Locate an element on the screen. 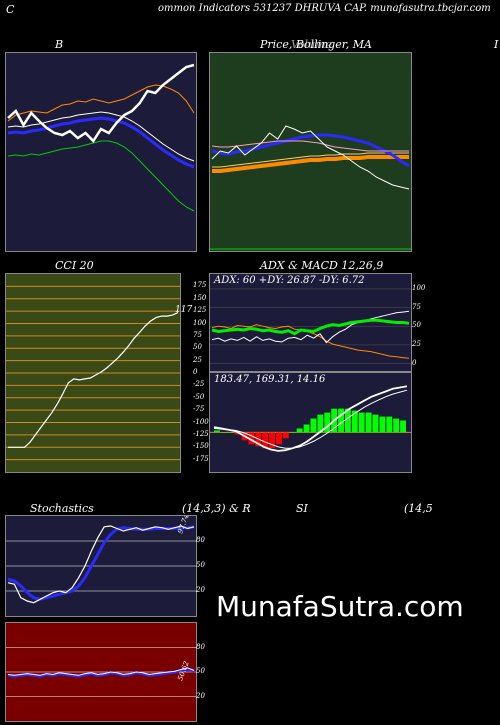  rsi-params: (14,5 is located at coordinates (418, 508).